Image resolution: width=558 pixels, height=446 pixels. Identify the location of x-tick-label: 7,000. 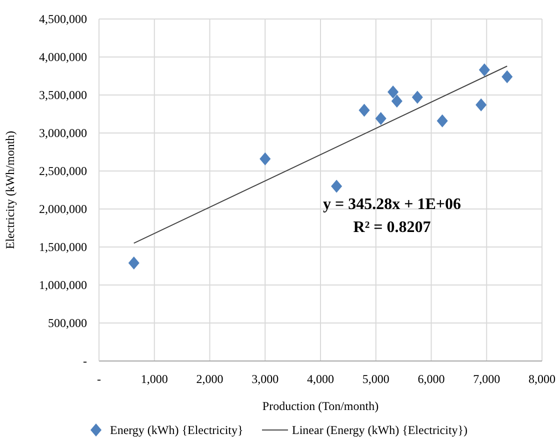
(486, 379).